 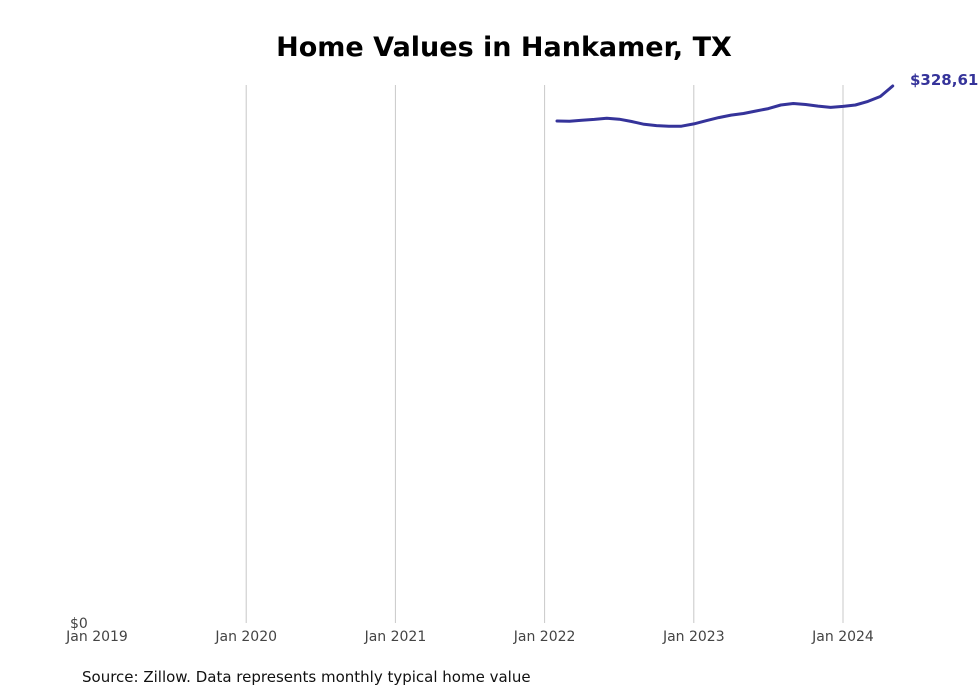 I want to click on x-tick-label: Jan 2024, so click(x=842, y=637).